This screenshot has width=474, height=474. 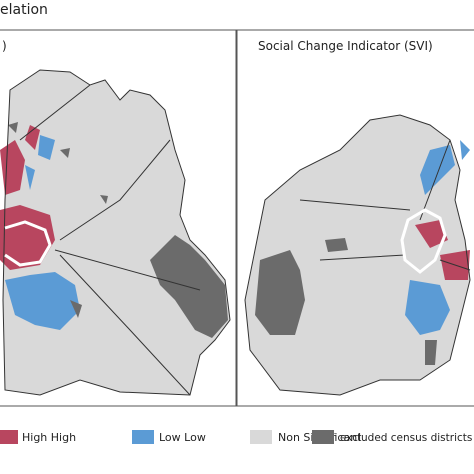 What do you see at coordinates (4, 46) in the screenshot?
I see `panel-title: )` at bounding box center [4, 46].